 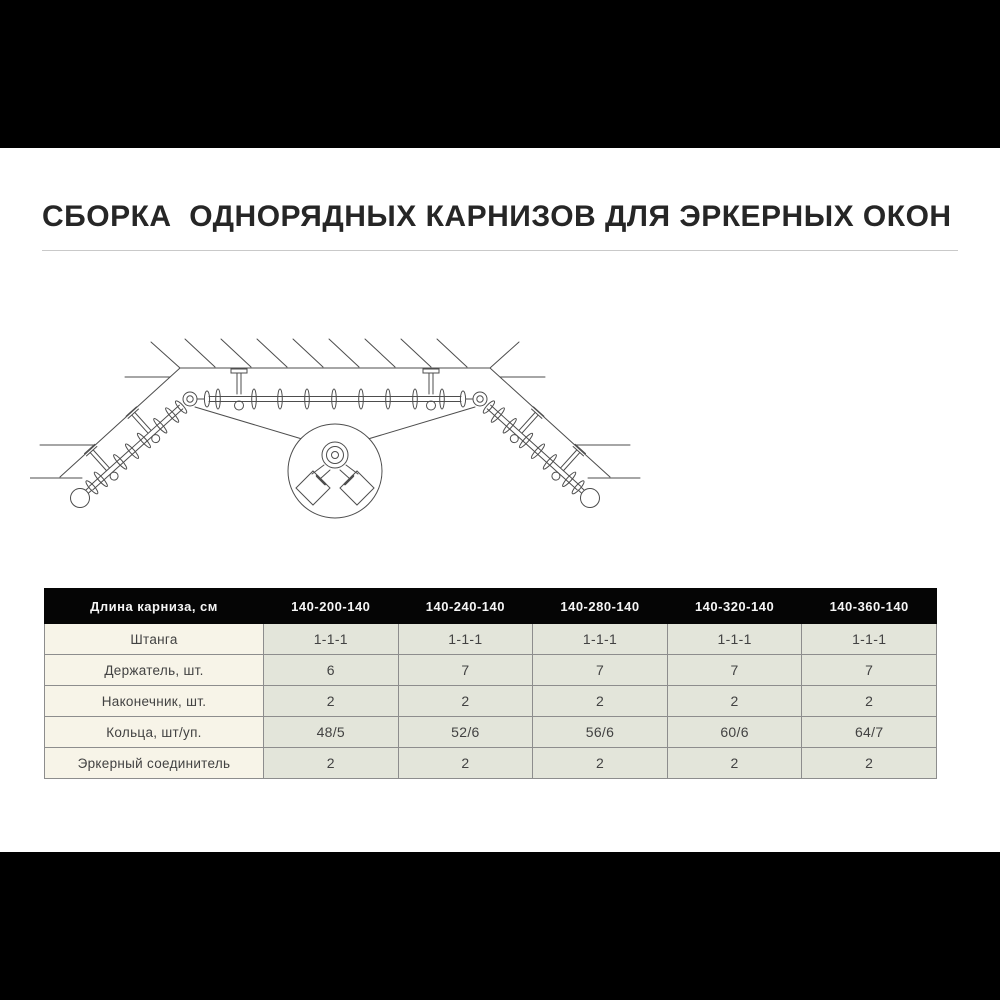 I want to click on row-label: Штанга, so click(x=154, y=639).